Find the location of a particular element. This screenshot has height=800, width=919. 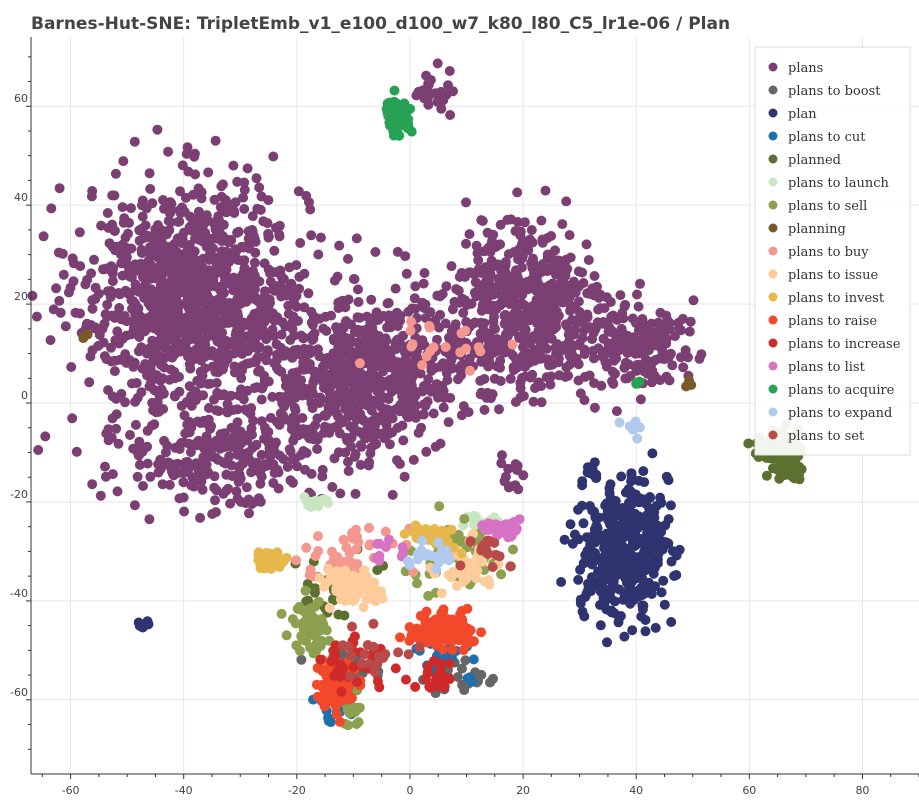

y-tick-label: 0 is located at coordinates (24, 395).